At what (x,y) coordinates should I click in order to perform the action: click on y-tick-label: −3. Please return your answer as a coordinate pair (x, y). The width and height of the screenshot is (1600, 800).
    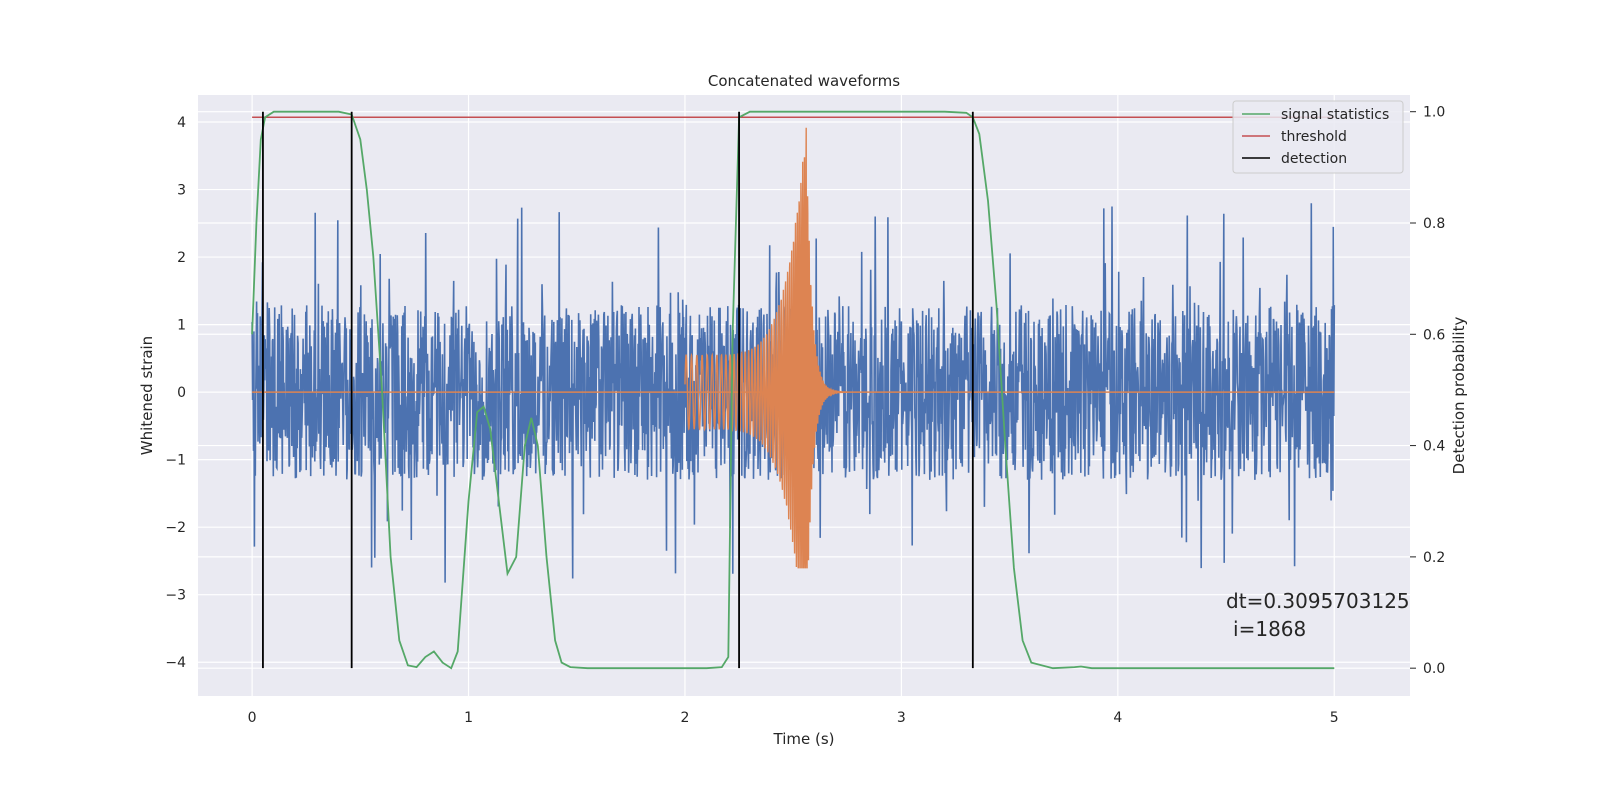
    Looking at the image, I should click on (175, 596).